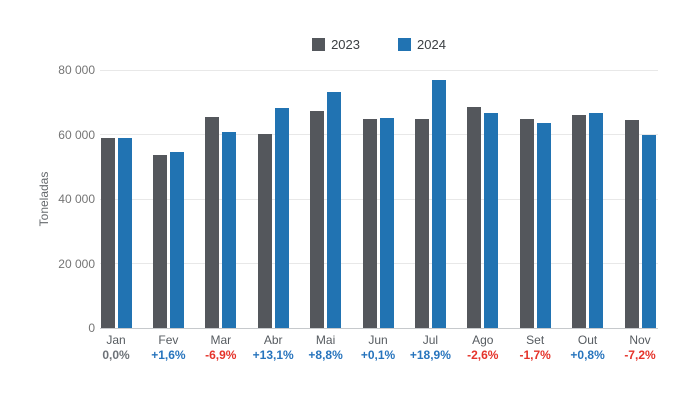  Describe the element at coordinates (116, 340) in the screenshot. I see `x-axis-month-label: Jan` at that location.